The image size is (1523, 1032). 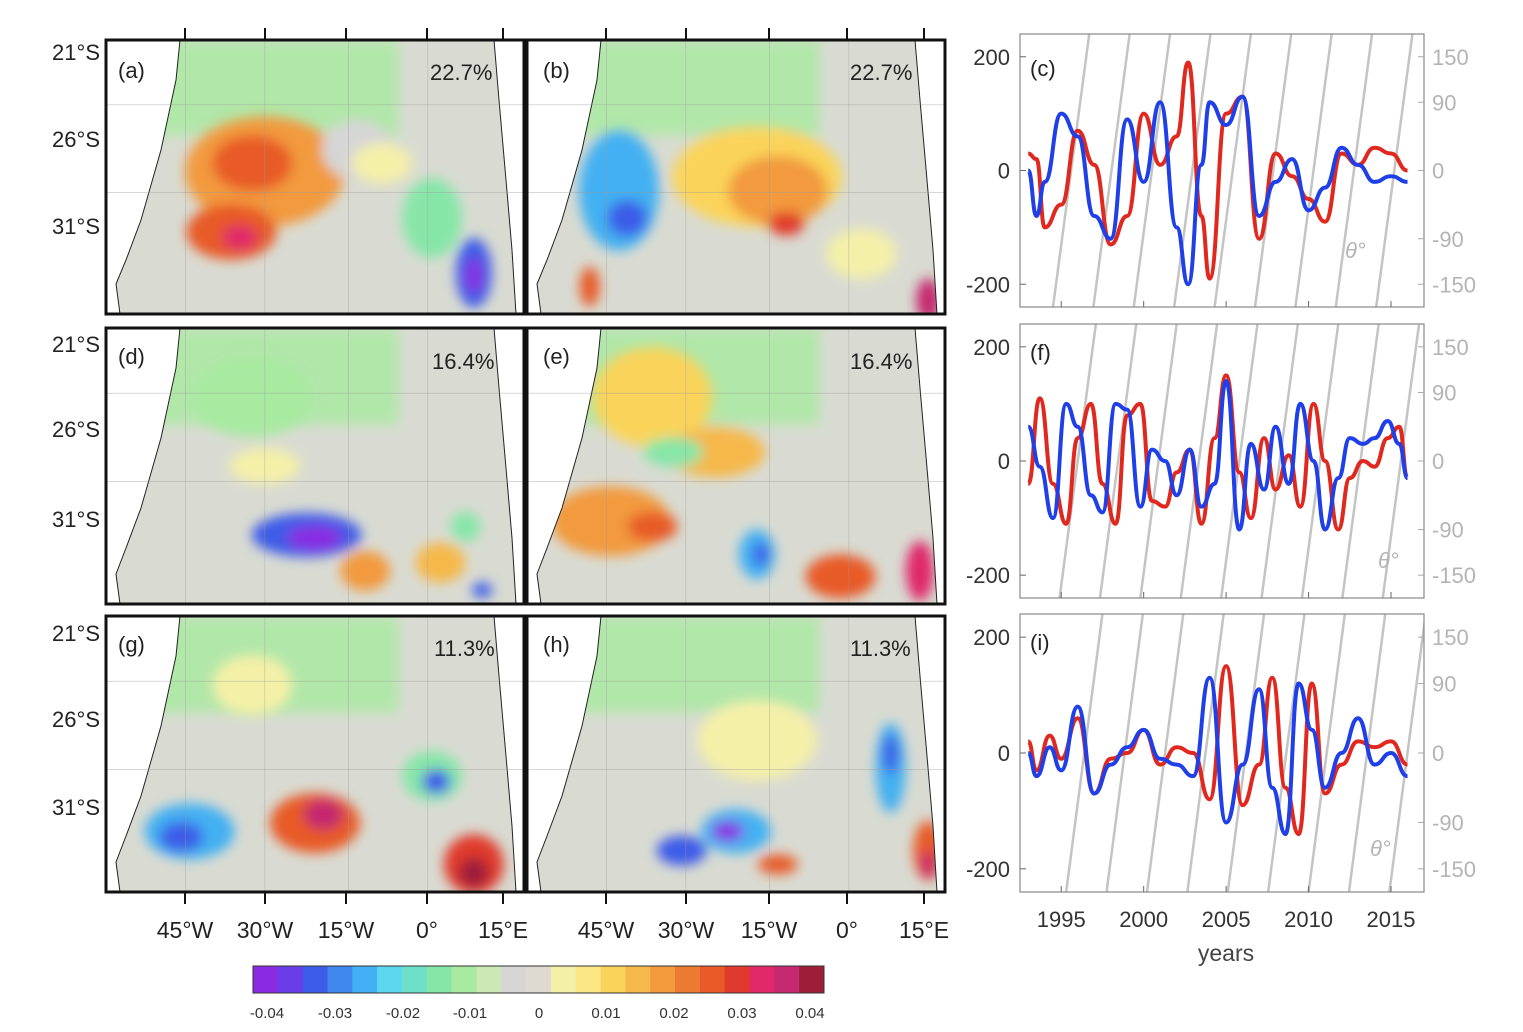 What do you see at coordinates (809, 1013) in the screenshot?
I see `cb-tick-8: 0.04` at bounding box center [809, 1013].